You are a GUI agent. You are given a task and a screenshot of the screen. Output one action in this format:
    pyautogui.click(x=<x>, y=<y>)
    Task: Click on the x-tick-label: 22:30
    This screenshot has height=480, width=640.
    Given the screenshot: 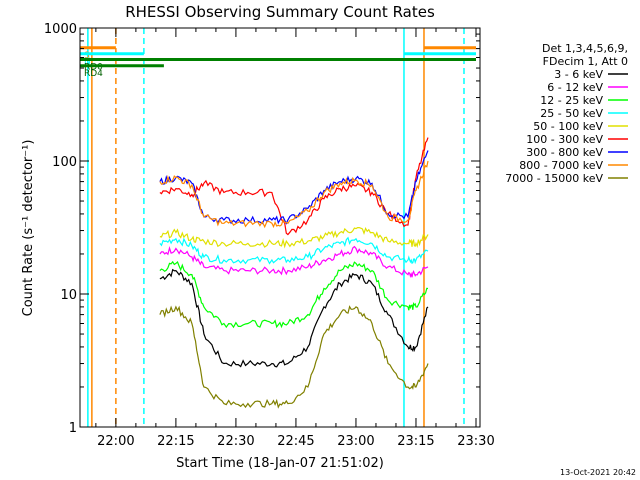 What is the action you would take?
    pyautogui.click(x=235, y=441)
    